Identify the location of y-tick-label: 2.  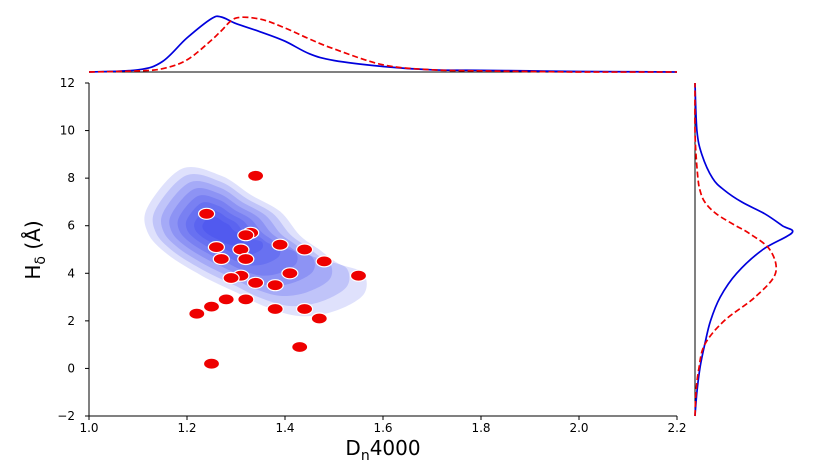
(71, 321).